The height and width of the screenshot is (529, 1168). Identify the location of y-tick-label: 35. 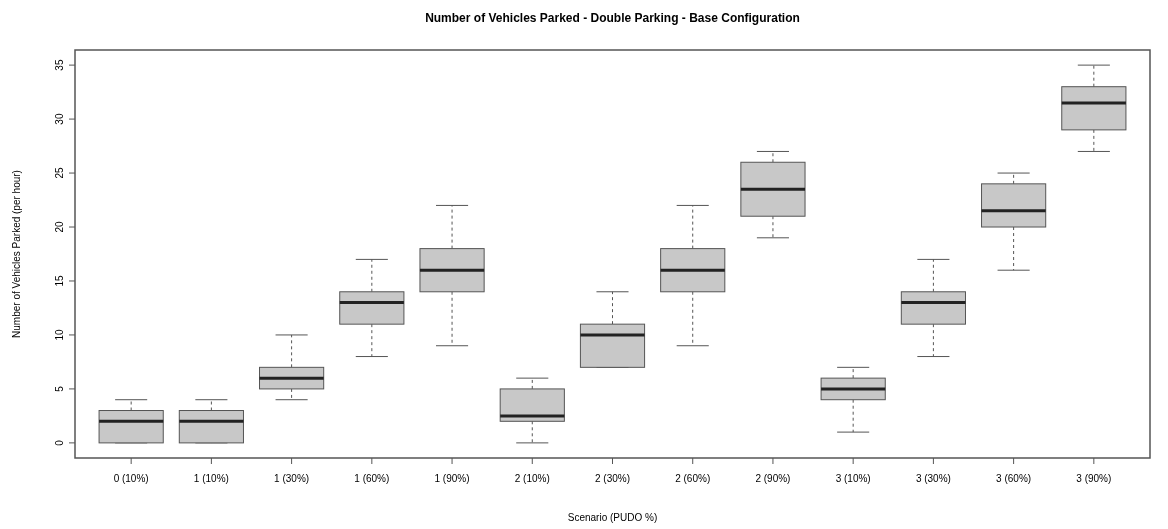
(59, 65).